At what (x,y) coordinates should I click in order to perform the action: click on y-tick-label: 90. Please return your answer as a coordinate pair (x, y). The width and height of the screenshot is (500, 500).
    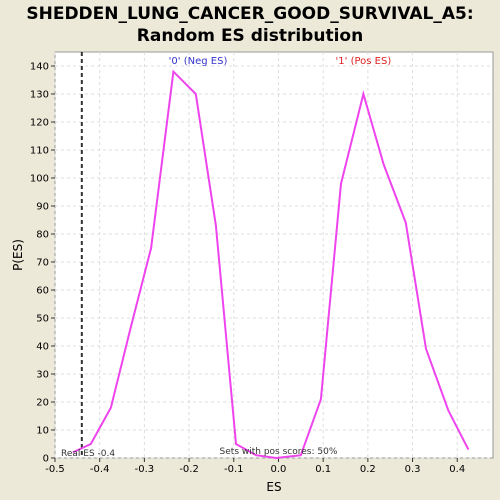
    Looking at the image, I should click on (42, 207).